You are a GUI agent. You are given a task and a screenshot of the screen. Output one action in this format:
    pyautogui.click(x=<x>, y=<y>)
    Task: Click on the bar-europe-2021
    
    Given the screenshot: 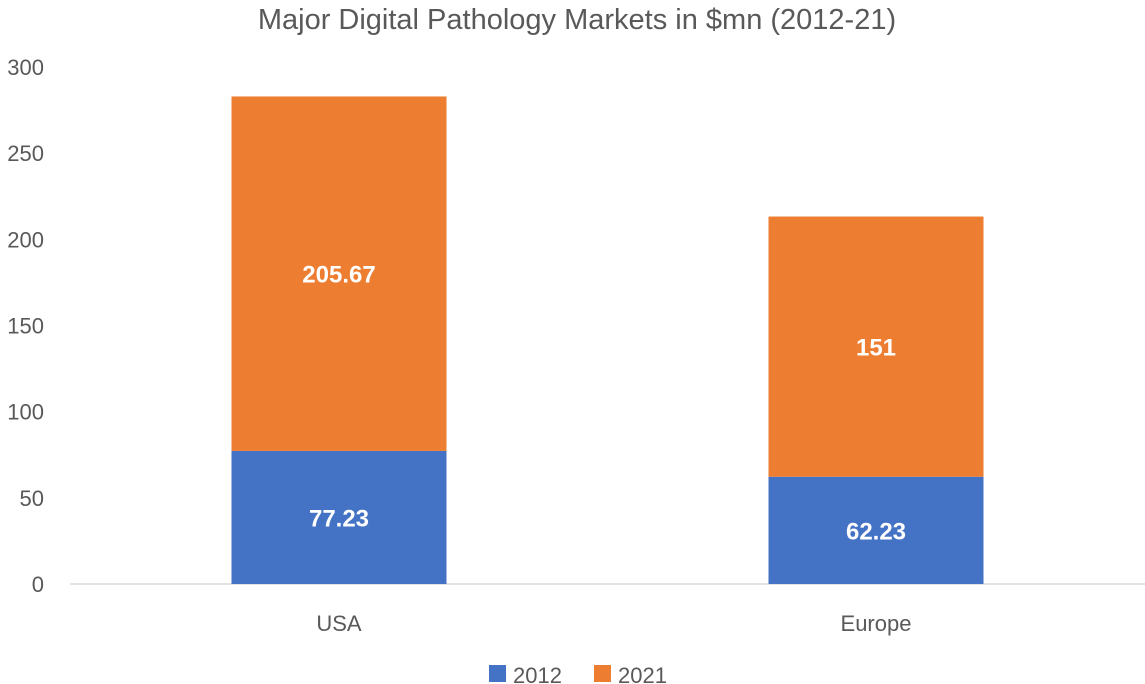 What is the action you would take?
    pyautogui.click(x=876, y=346)
    